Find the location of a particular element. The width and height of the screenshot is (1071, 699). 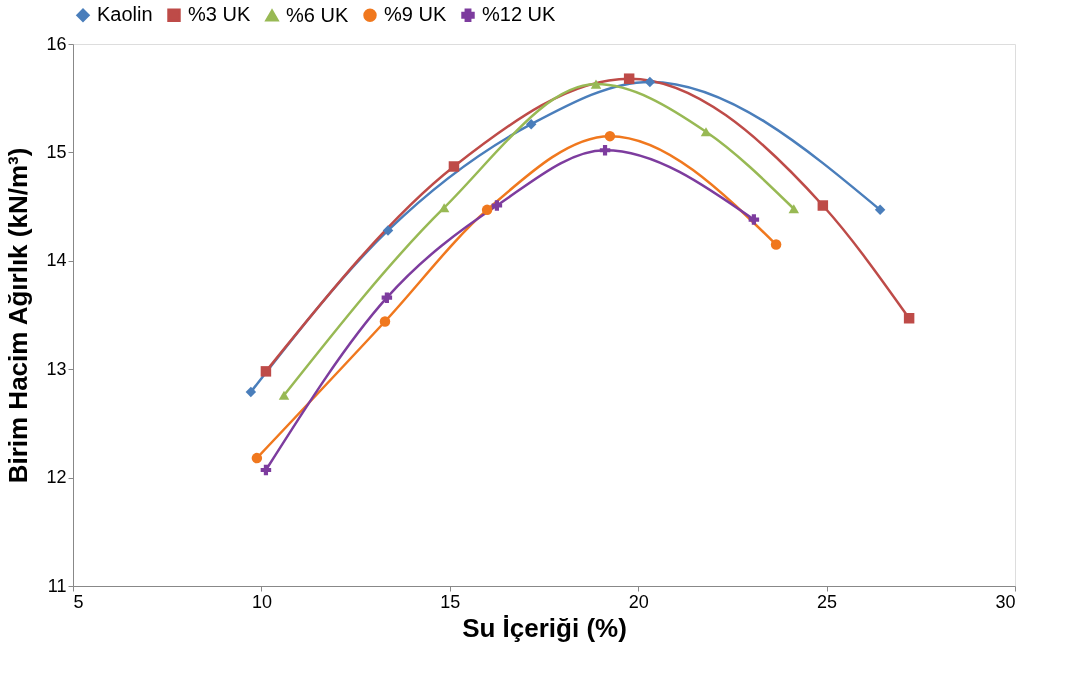

x-tick-label: 20 is located at coordinates (638, 601).